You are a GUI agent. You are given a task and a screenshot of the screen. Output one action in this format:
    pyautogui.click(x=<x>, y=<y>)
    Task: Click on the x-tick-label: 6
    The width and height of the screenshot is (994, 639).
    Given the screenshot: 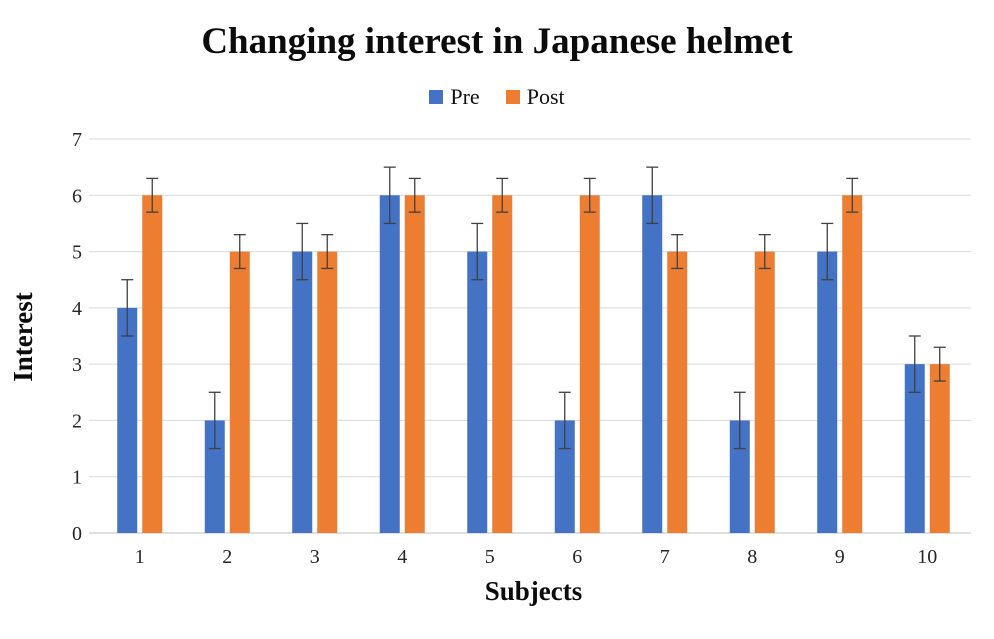 What is the action you would take?
    pyautogui.click(x=577, y=557)
    